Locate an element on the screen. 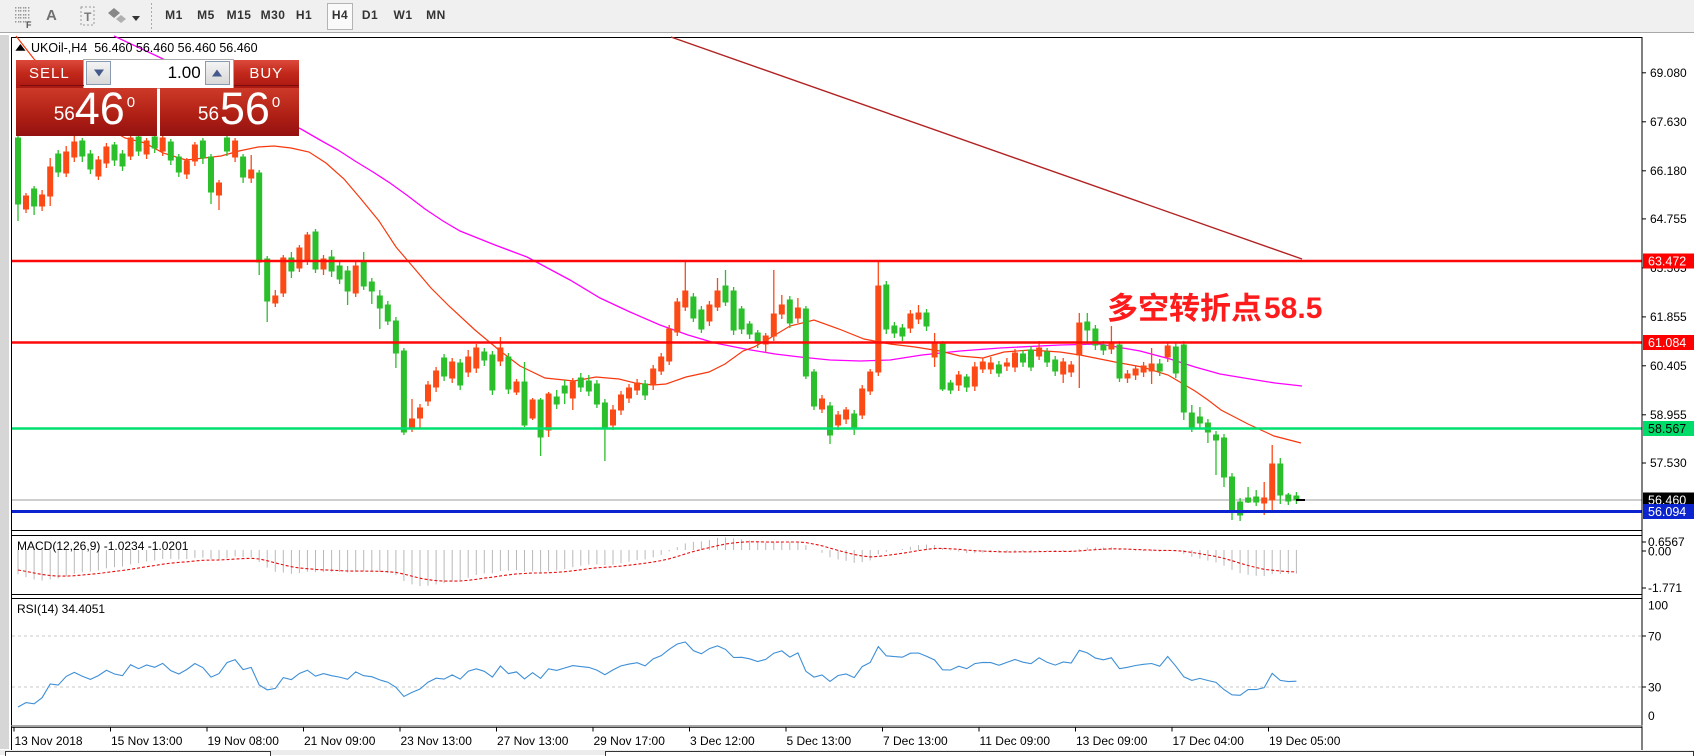 This screenshot has height=756, width=1694. svg-text: 11 Dec 09:00 is located at coordinates (1015, 741).